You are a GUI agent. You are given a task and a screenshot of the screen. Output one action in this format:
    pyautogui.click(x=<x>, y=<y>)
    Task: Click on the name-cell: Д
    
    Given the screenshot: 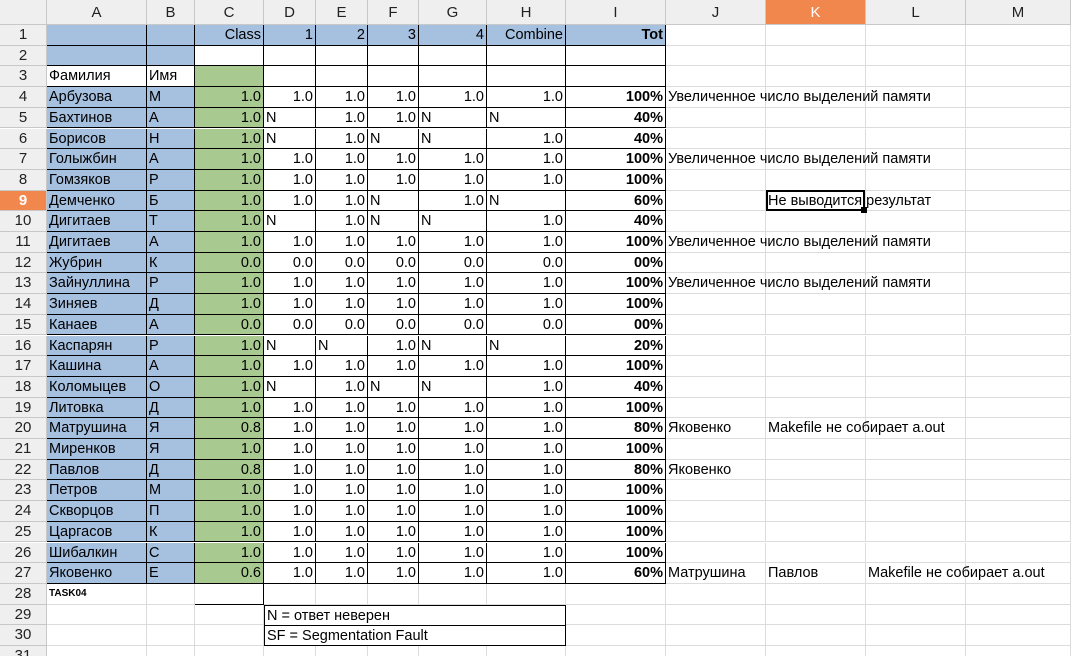 What is the action you would take?
    pyautogui.click(x=171, y=470)
    